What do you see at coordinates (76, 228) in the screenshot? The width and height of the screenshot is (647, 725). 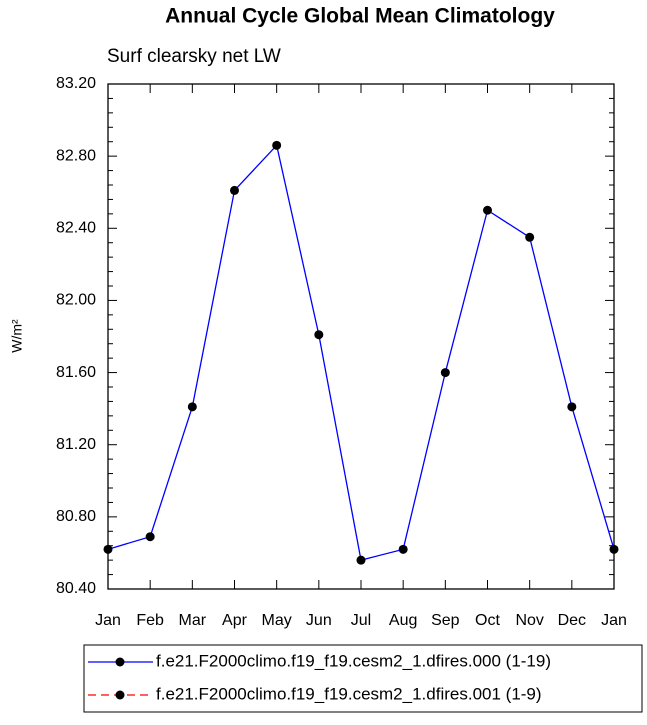 I see `y-tick-label: 82.40` at bounding box center [76, 228].